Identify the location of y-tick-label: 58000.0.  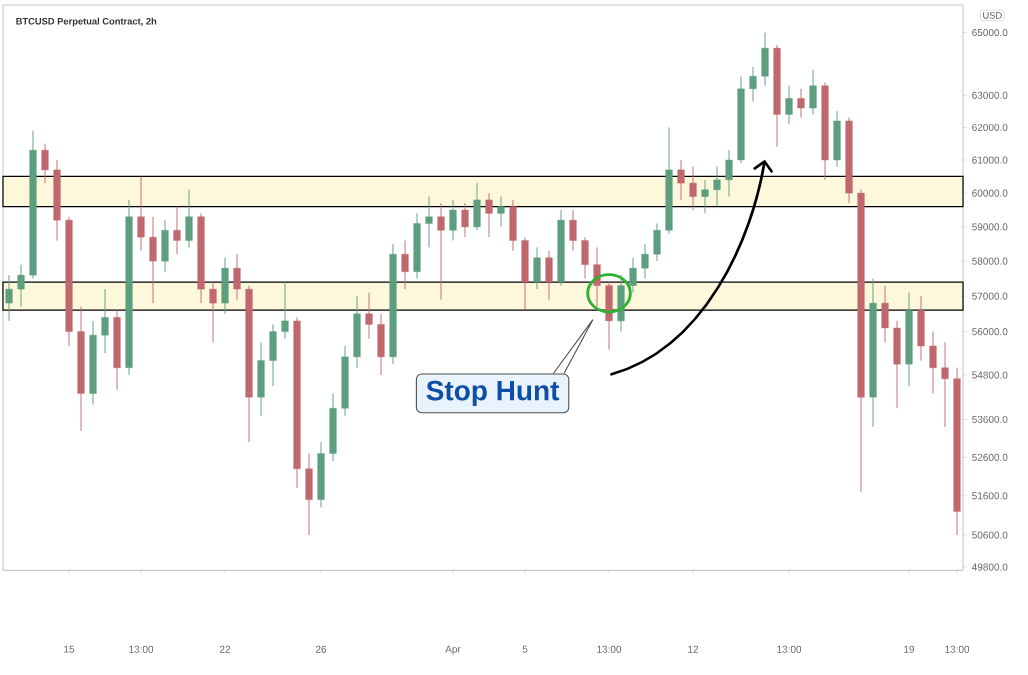
(990, 261).